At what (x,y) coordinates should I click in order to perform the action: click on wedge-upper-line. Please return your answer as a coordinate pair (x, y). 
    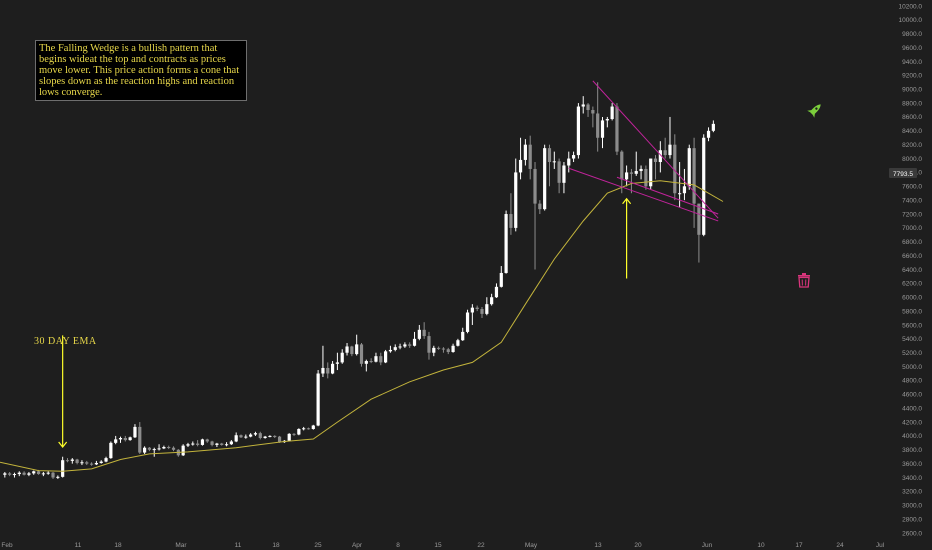
    Looking at the image, I should click on (655, 149).